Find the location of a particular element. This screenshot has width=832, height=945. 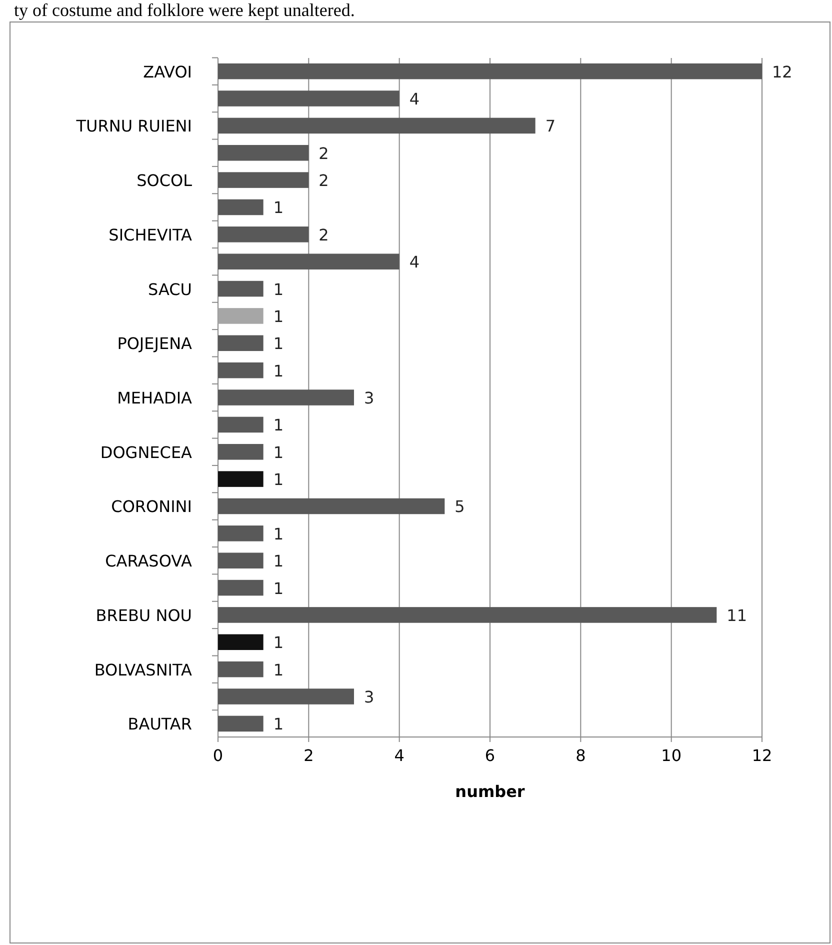

y-tick-label: ZAVOI is located at coordinates (167, 72).